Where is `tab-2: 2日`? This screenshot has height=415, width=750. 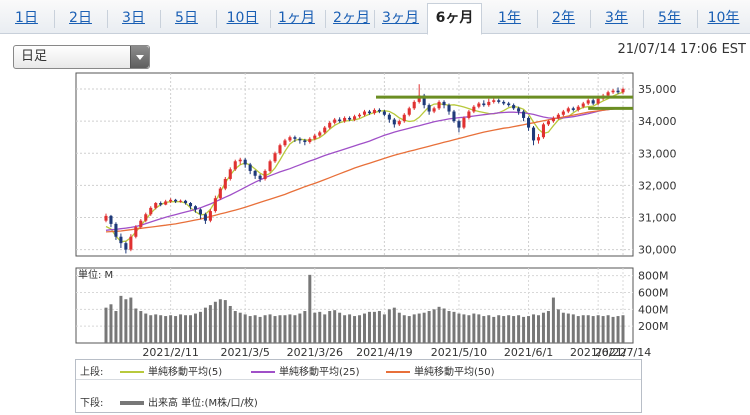 tab-2: 2日 is located at coordinates (80, 18).